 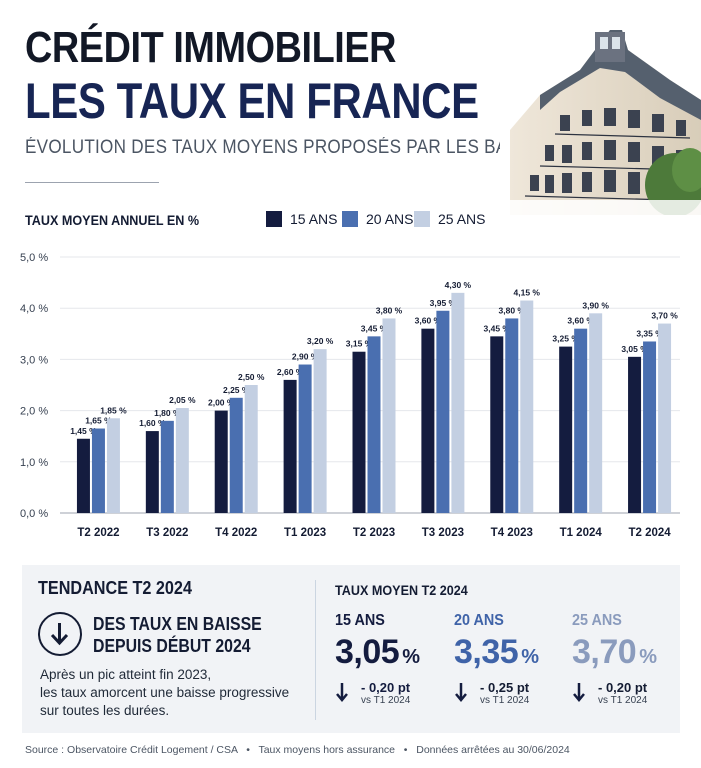 What do you see at coordinates (211, 47) in the screenshot?
I see `page-title-line1: CRÉDIT IMMOBILIER` at bounding box center [211, 47].